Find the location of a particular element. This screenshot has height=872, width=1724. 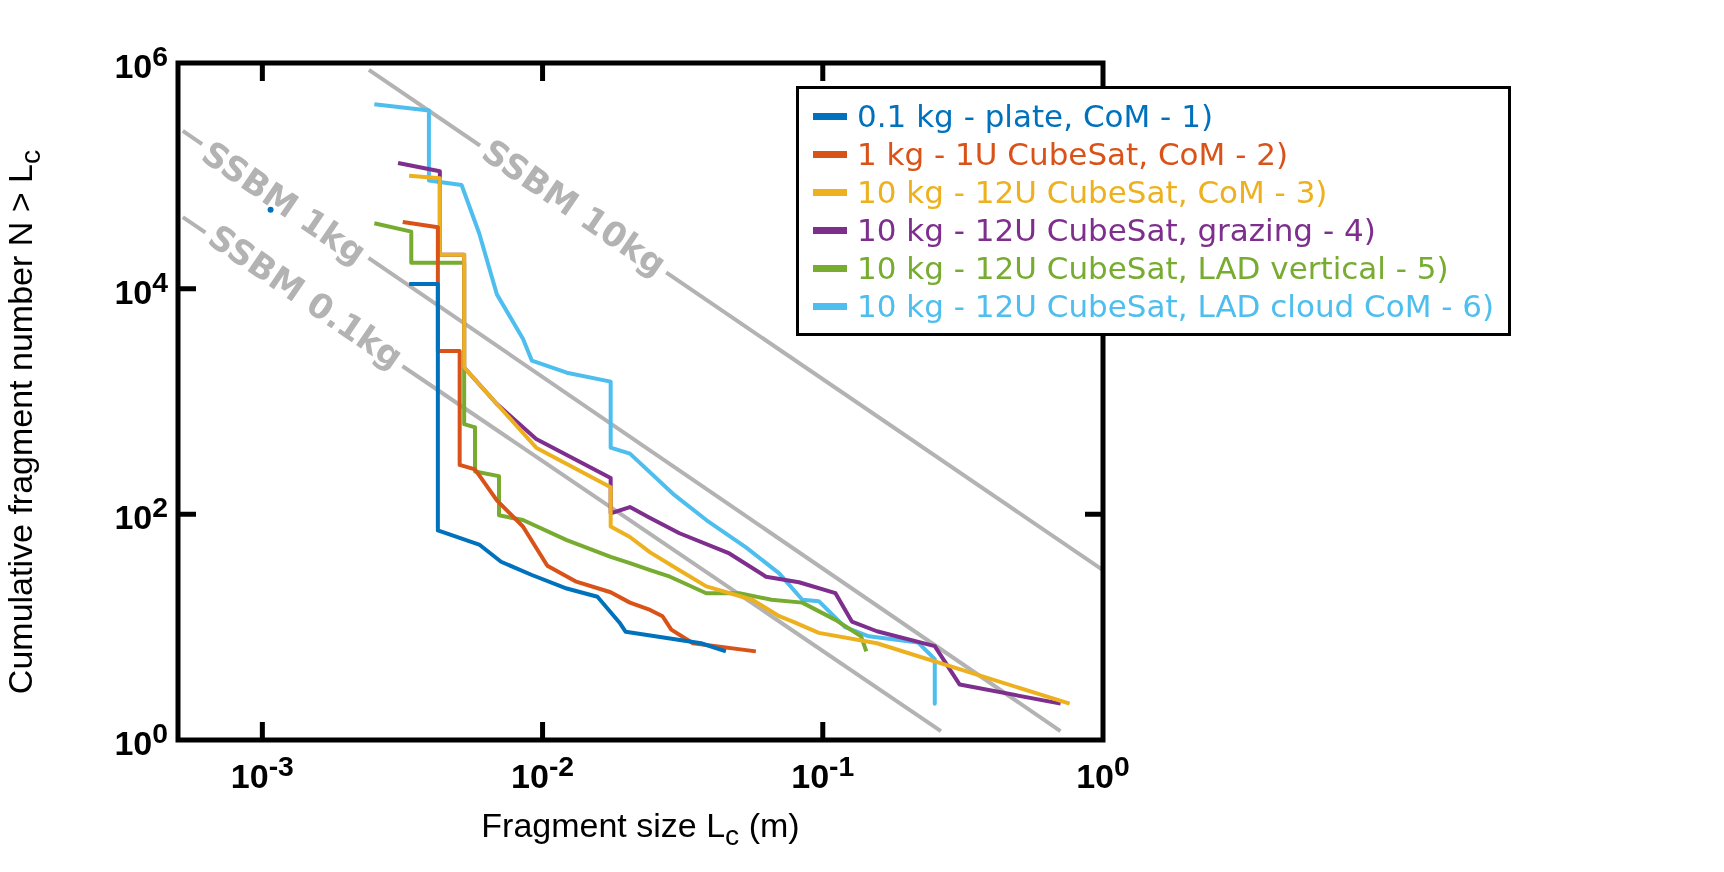

legend-label: 10 kg - 12U CubeSat, grazing - 4) is located at coordinates (1116, 230).